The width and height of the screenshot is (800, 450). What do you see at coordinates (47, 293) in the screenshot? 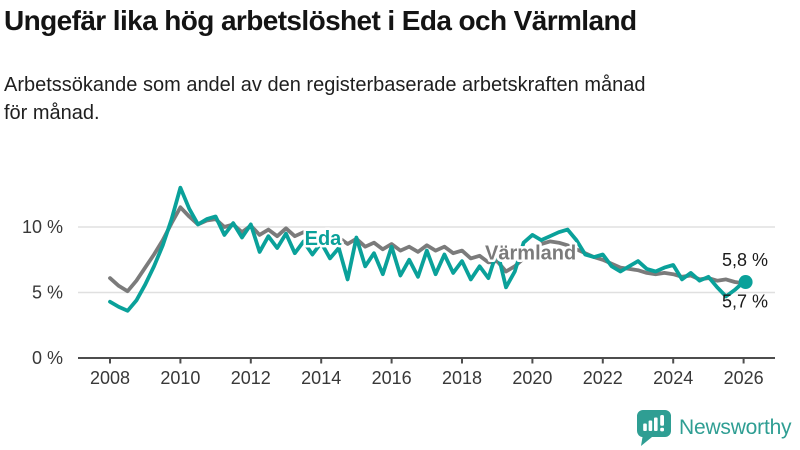
I see `y-tick-label: 5 %` at bounding box center [47, 293].